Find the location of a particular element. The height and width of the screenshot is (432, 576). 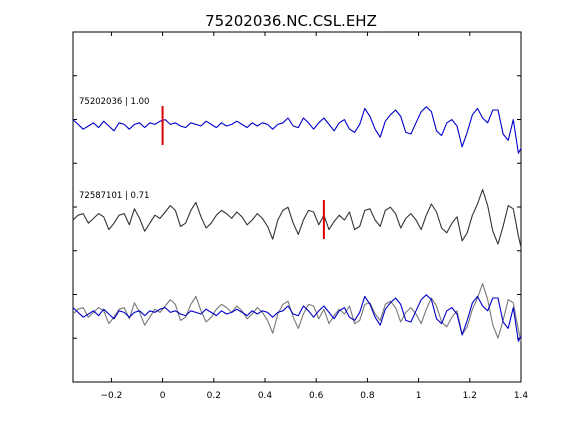

trace-panel: 72587101 | 0.71 is located at coordinates (297, 218).